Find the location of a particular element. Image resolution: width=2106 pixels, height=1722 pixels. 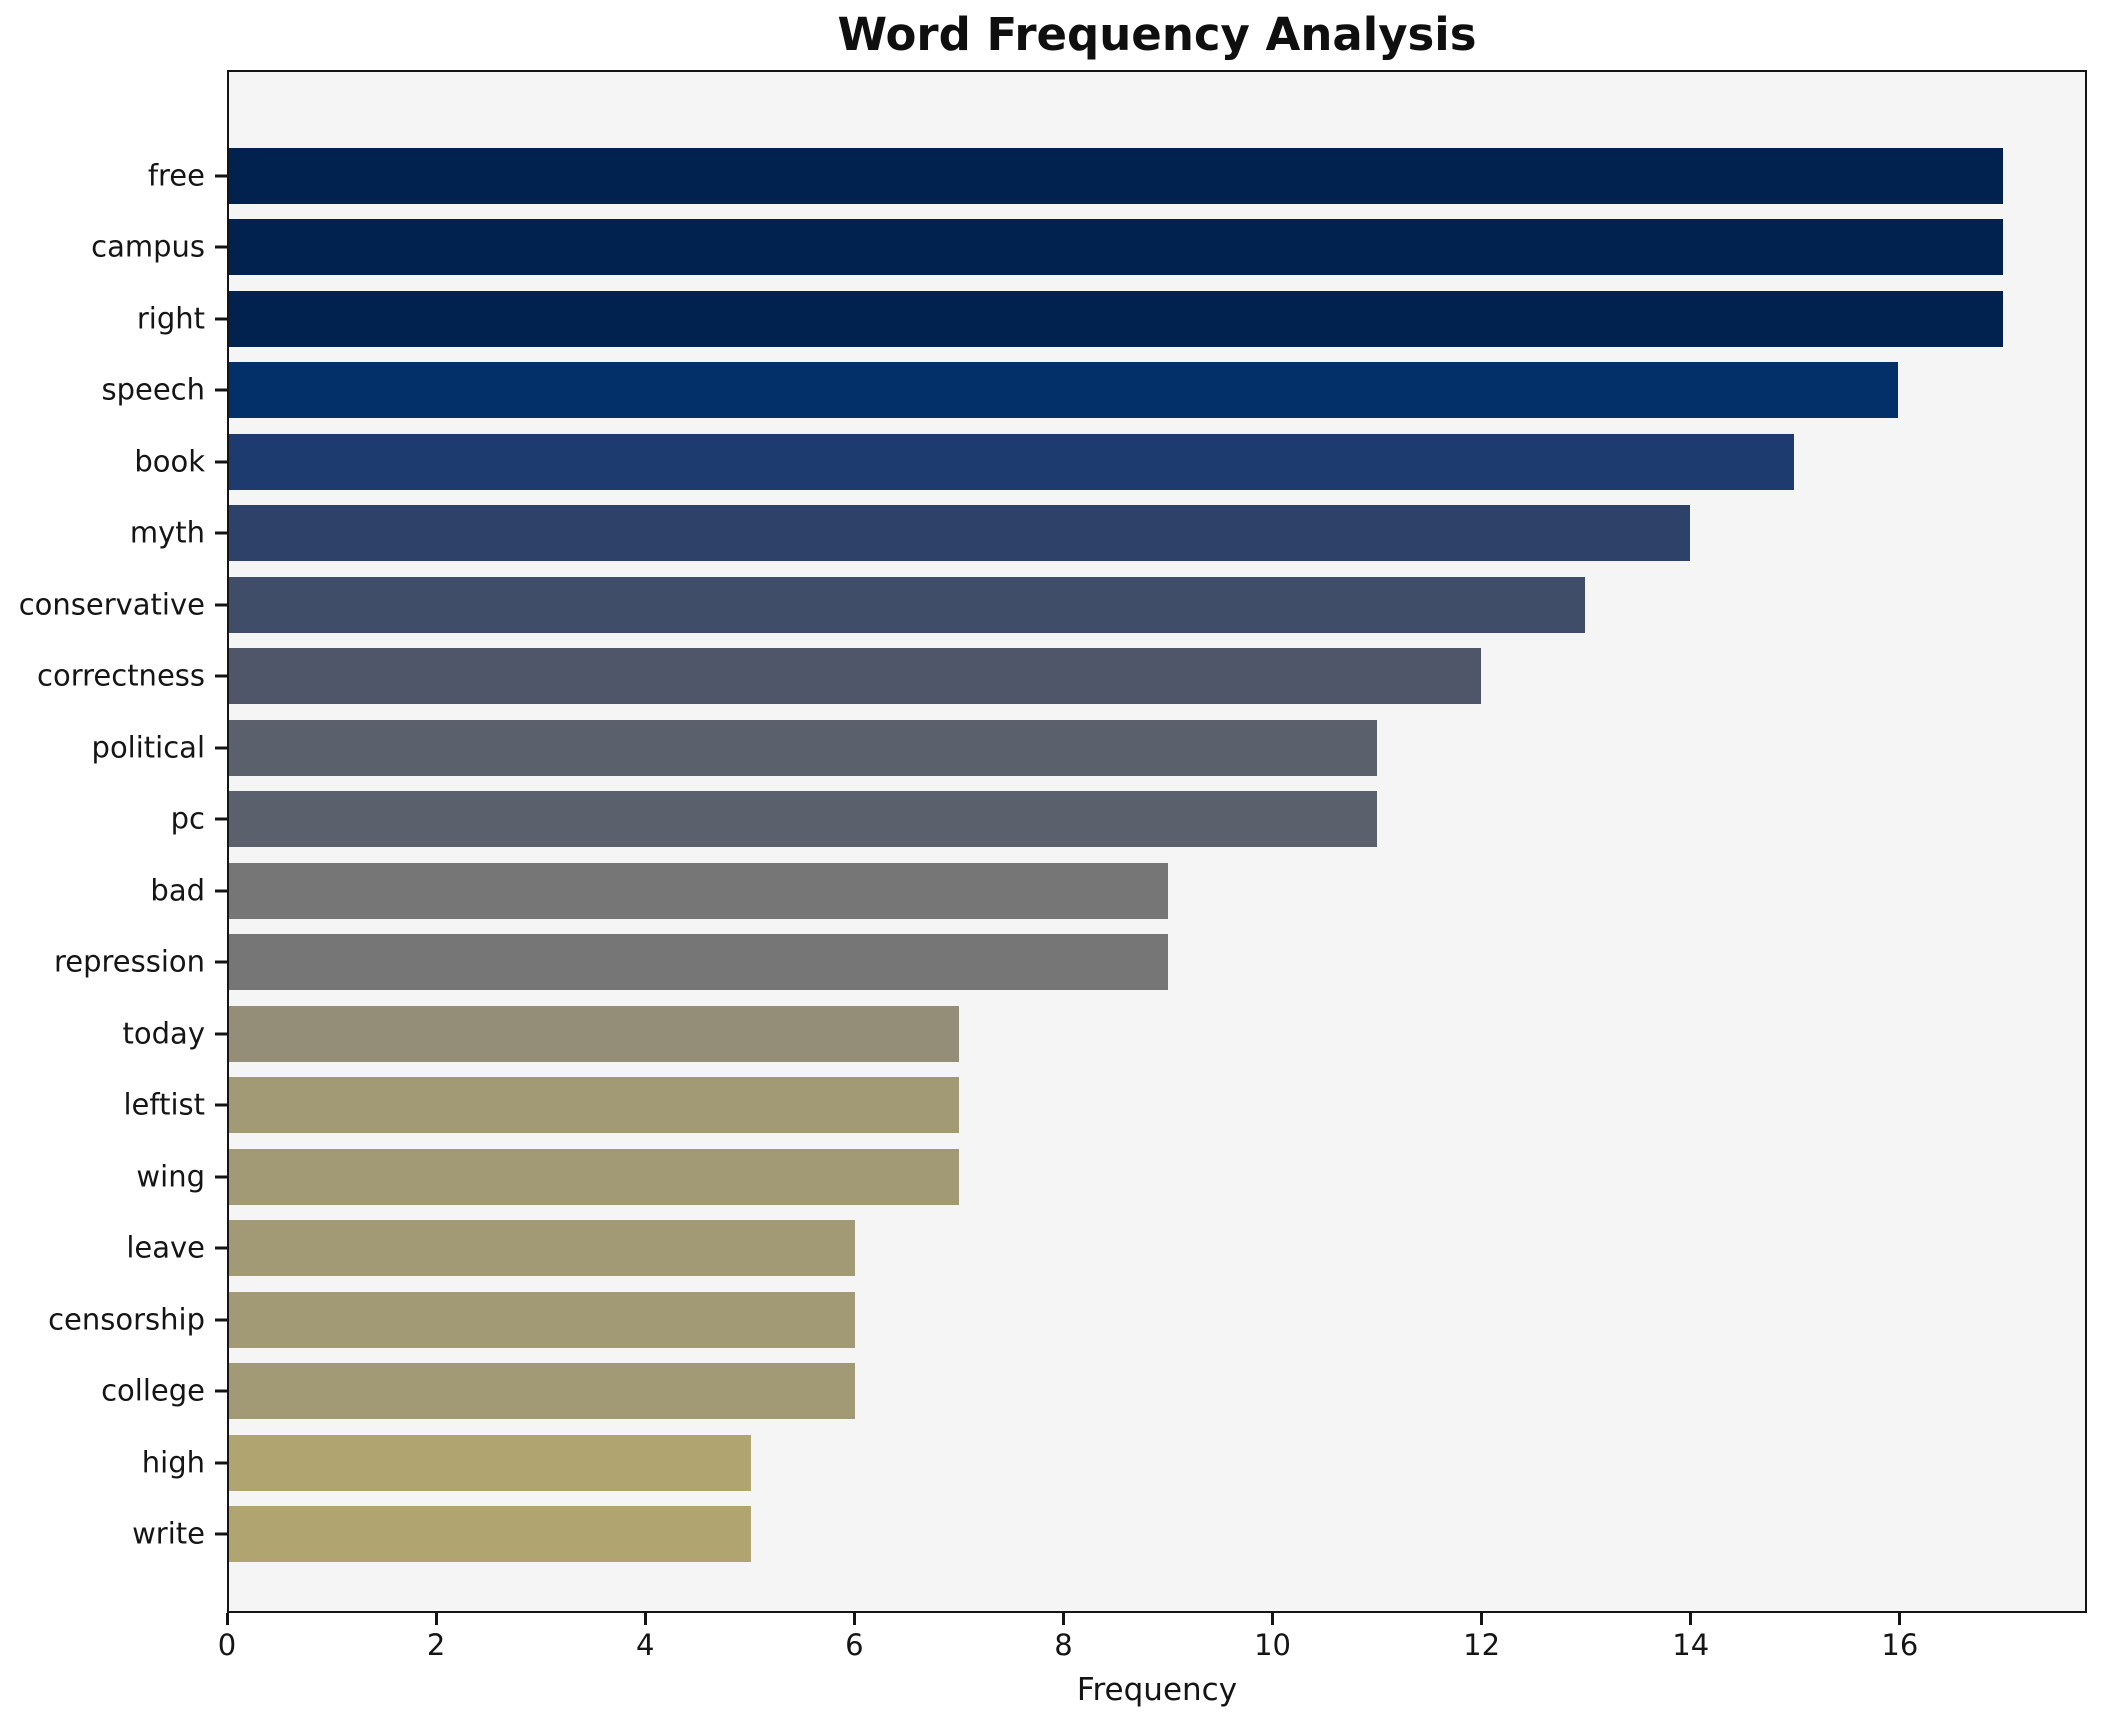

x-tick-label: 6 is located at coordinates (854, 1645).